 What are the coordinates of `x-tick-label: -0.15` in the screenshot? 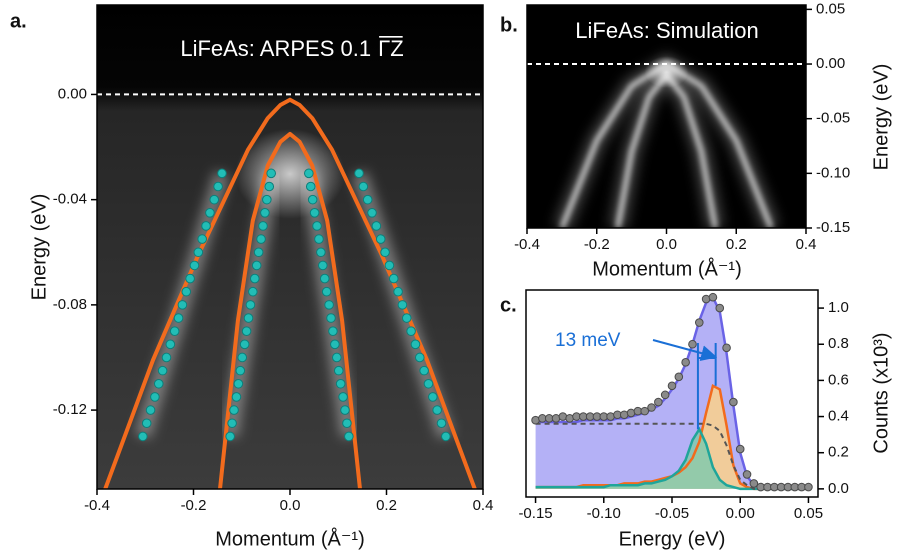 It's located at (535, 513).